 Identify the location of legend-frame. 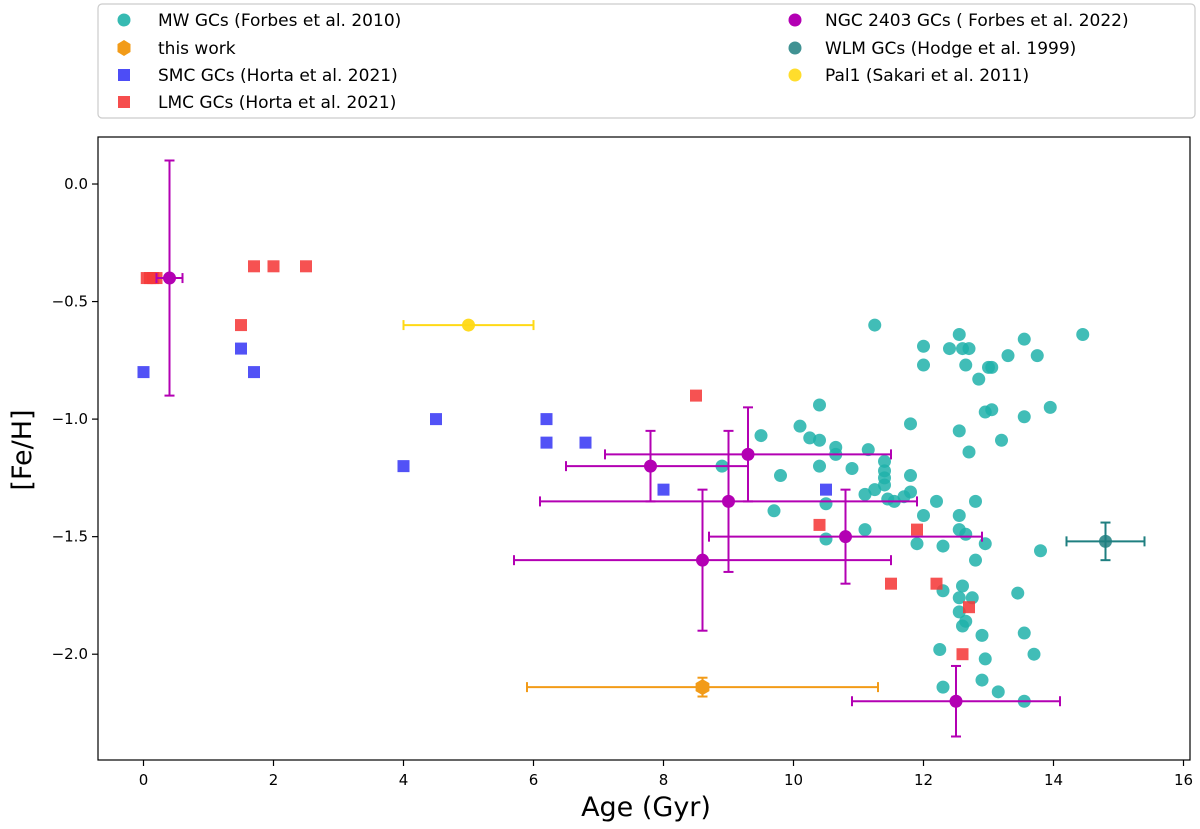
(646, 61).